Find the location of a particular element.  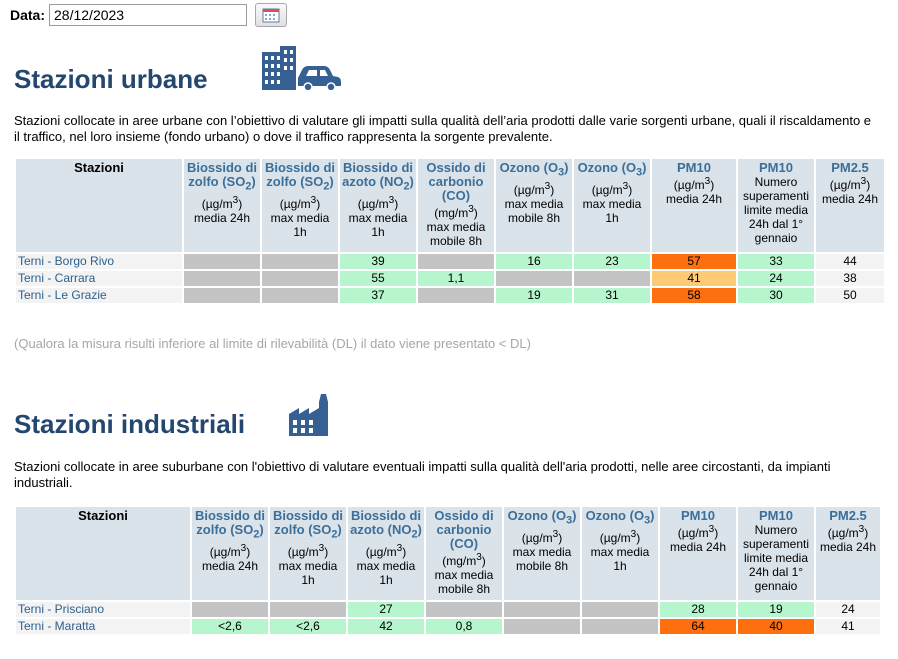

value-cell: 40 is located at coordinates (776, 626).